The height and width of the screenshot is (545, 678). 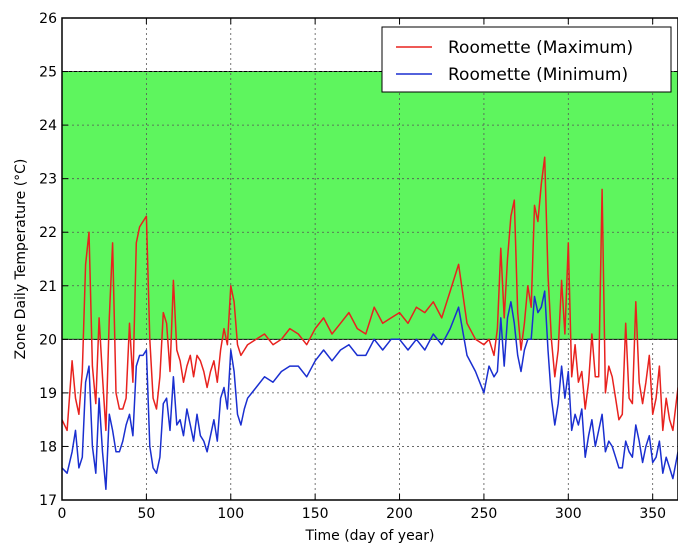 I want to click on y-tick-label: 26, so click(x=48, y=19).